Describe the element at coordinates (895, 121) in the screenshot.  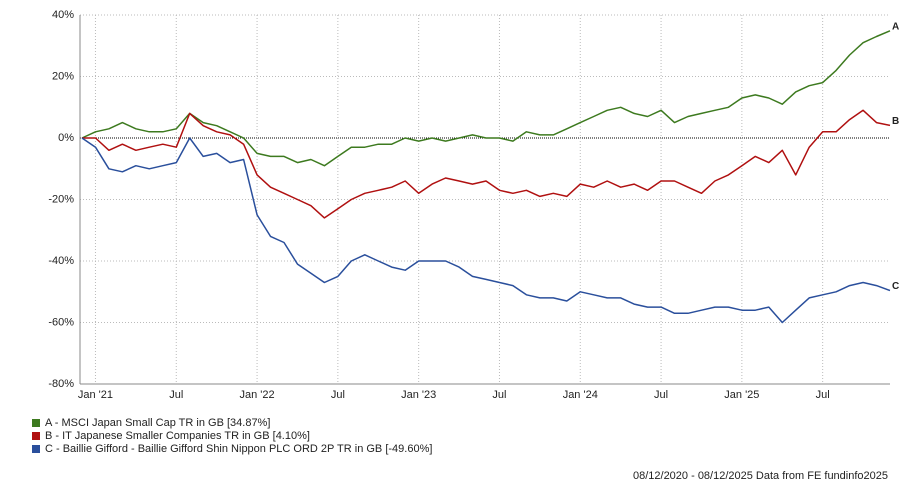
I see `end-label: B` at that location.